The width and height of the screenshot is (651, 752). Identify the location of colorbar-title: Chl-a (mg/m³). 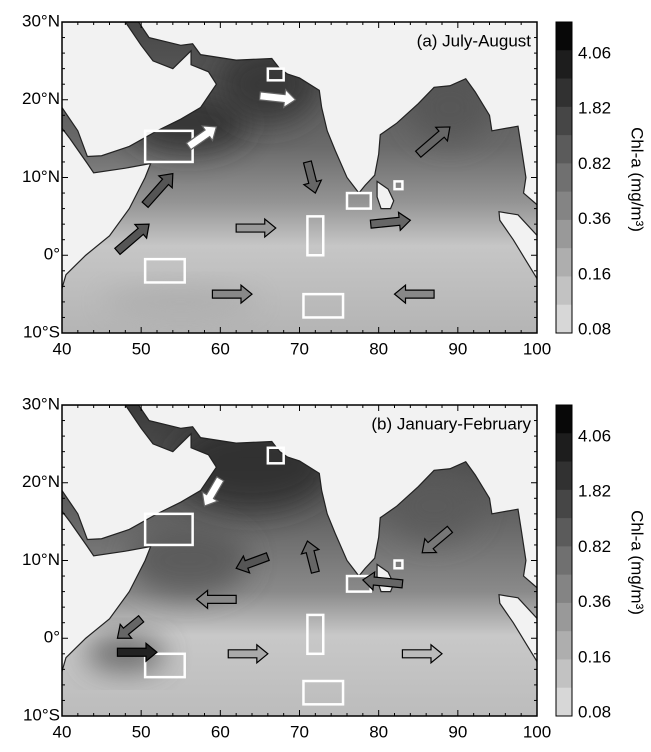
(637, 562).